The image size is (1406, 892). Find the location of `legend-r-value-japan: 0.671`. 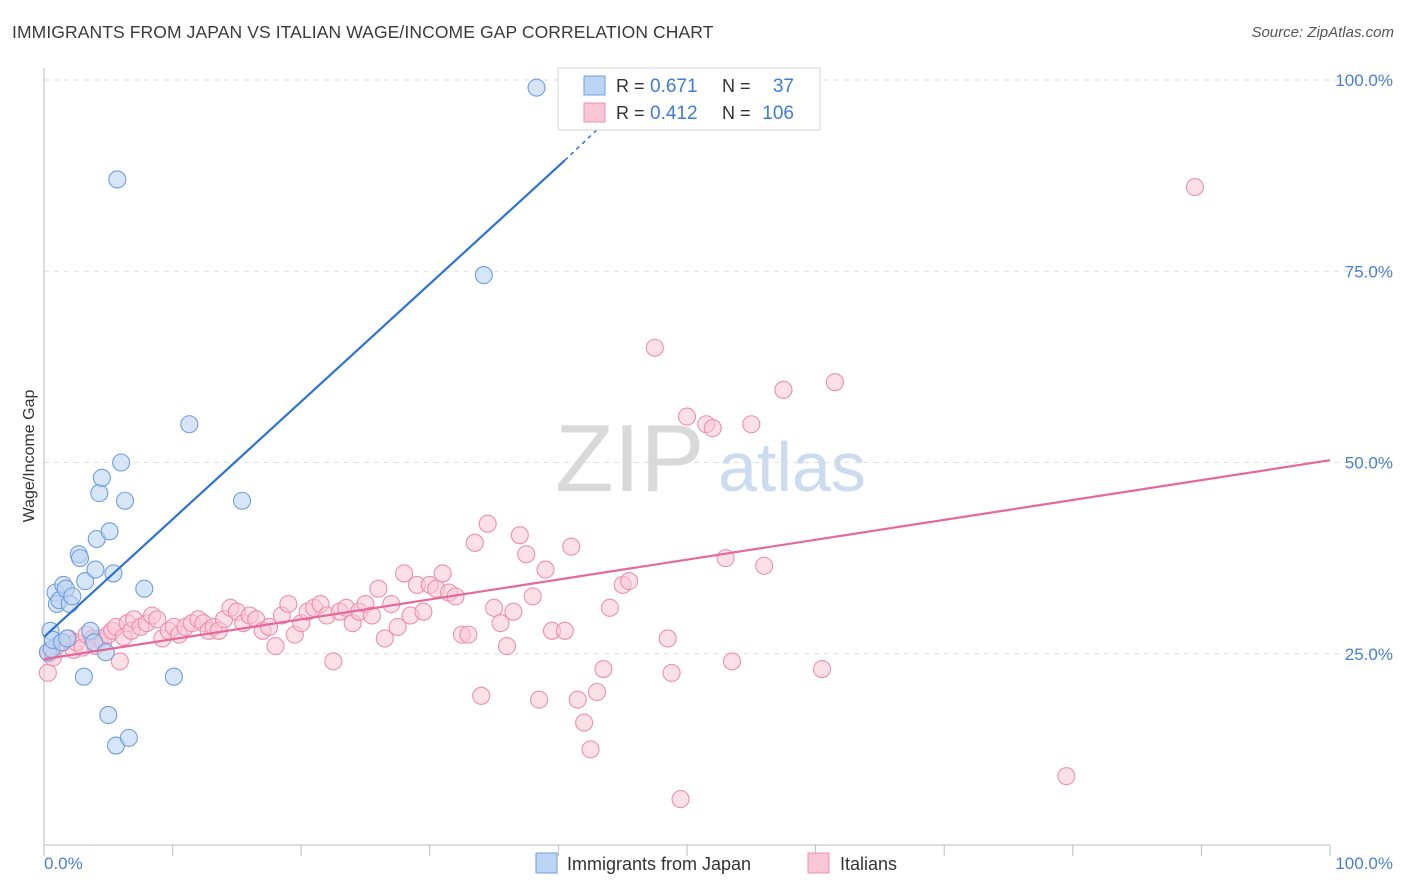

legend-r-value-japan: 0.671 is located at coordinates (674, 86).